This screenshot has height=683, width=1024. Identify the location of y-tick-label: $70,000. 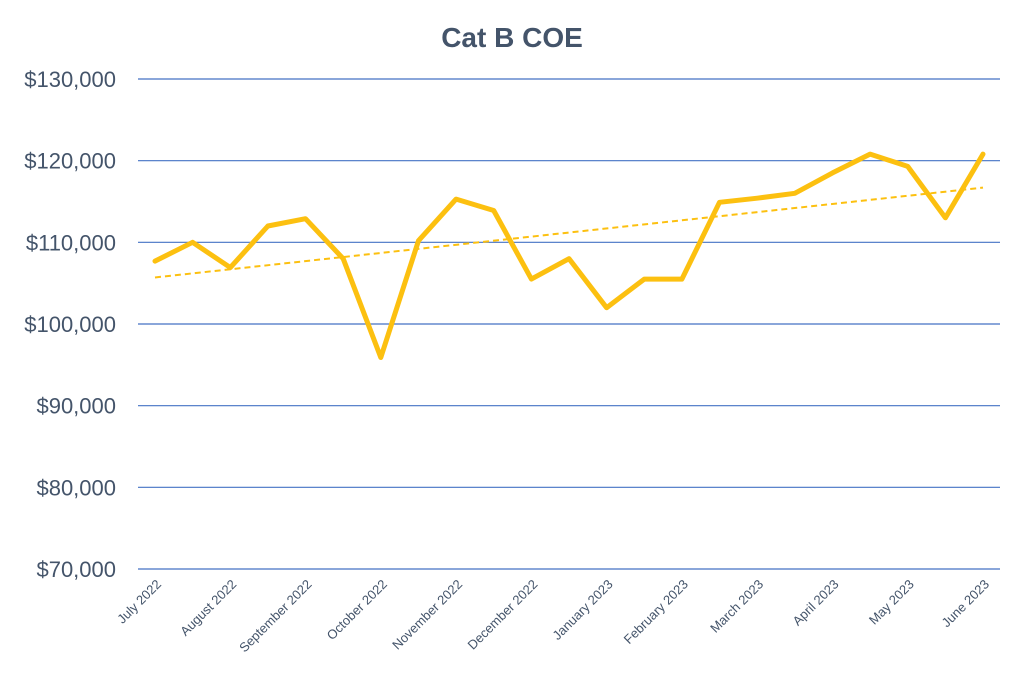
(76, 569).